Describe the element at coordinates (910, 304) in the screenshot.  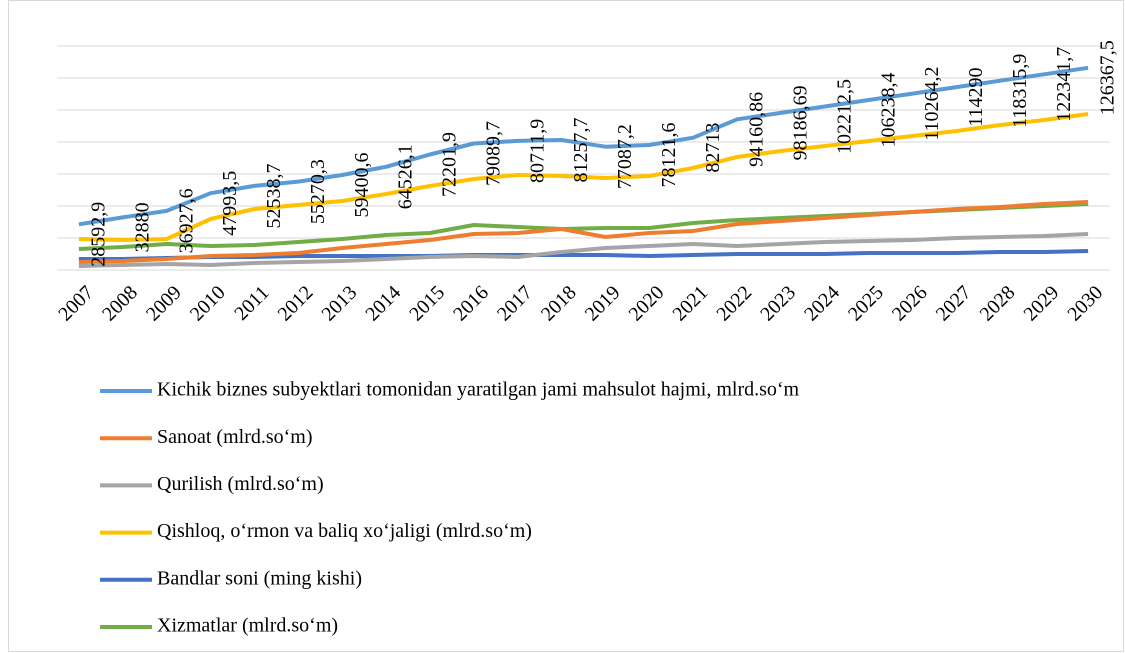
I see `x-tick-label: 2026` at that location.